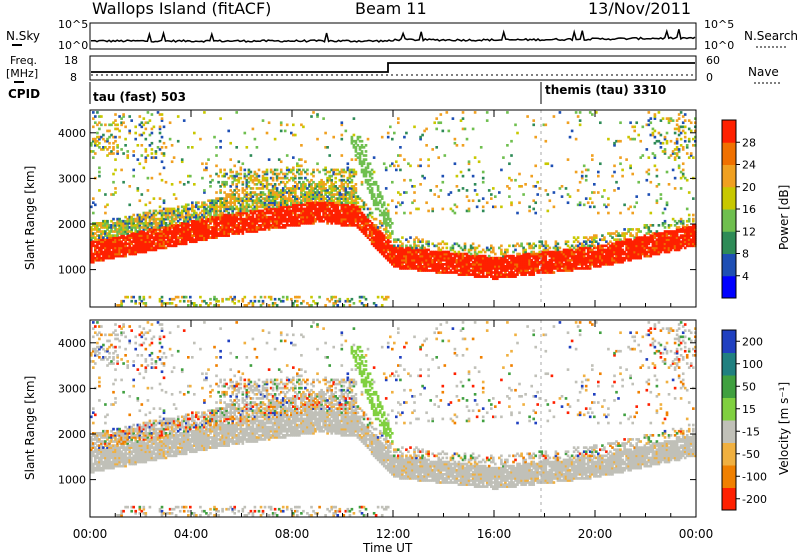  I want to click on velocity-colorbar-tick: -100, so click(754, 476).